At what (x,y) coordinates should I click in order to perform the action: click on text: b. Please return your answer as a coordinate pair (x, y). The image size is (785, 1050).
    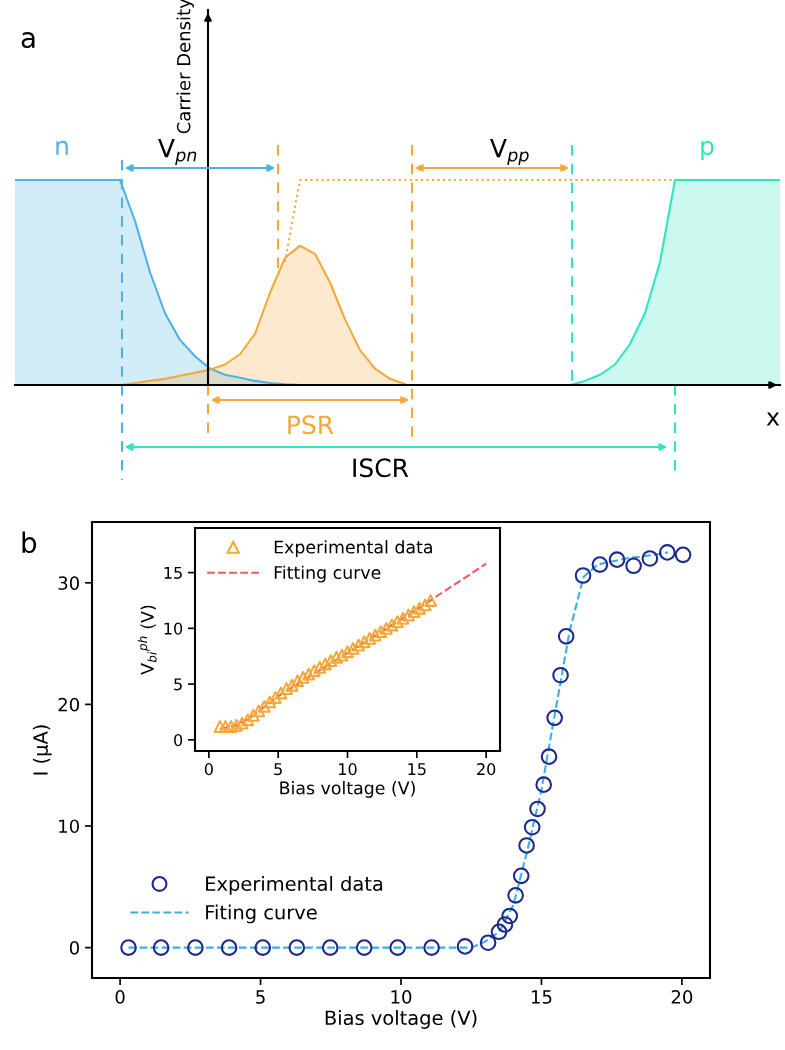
    Looking at the image, I should click on (29, 542).